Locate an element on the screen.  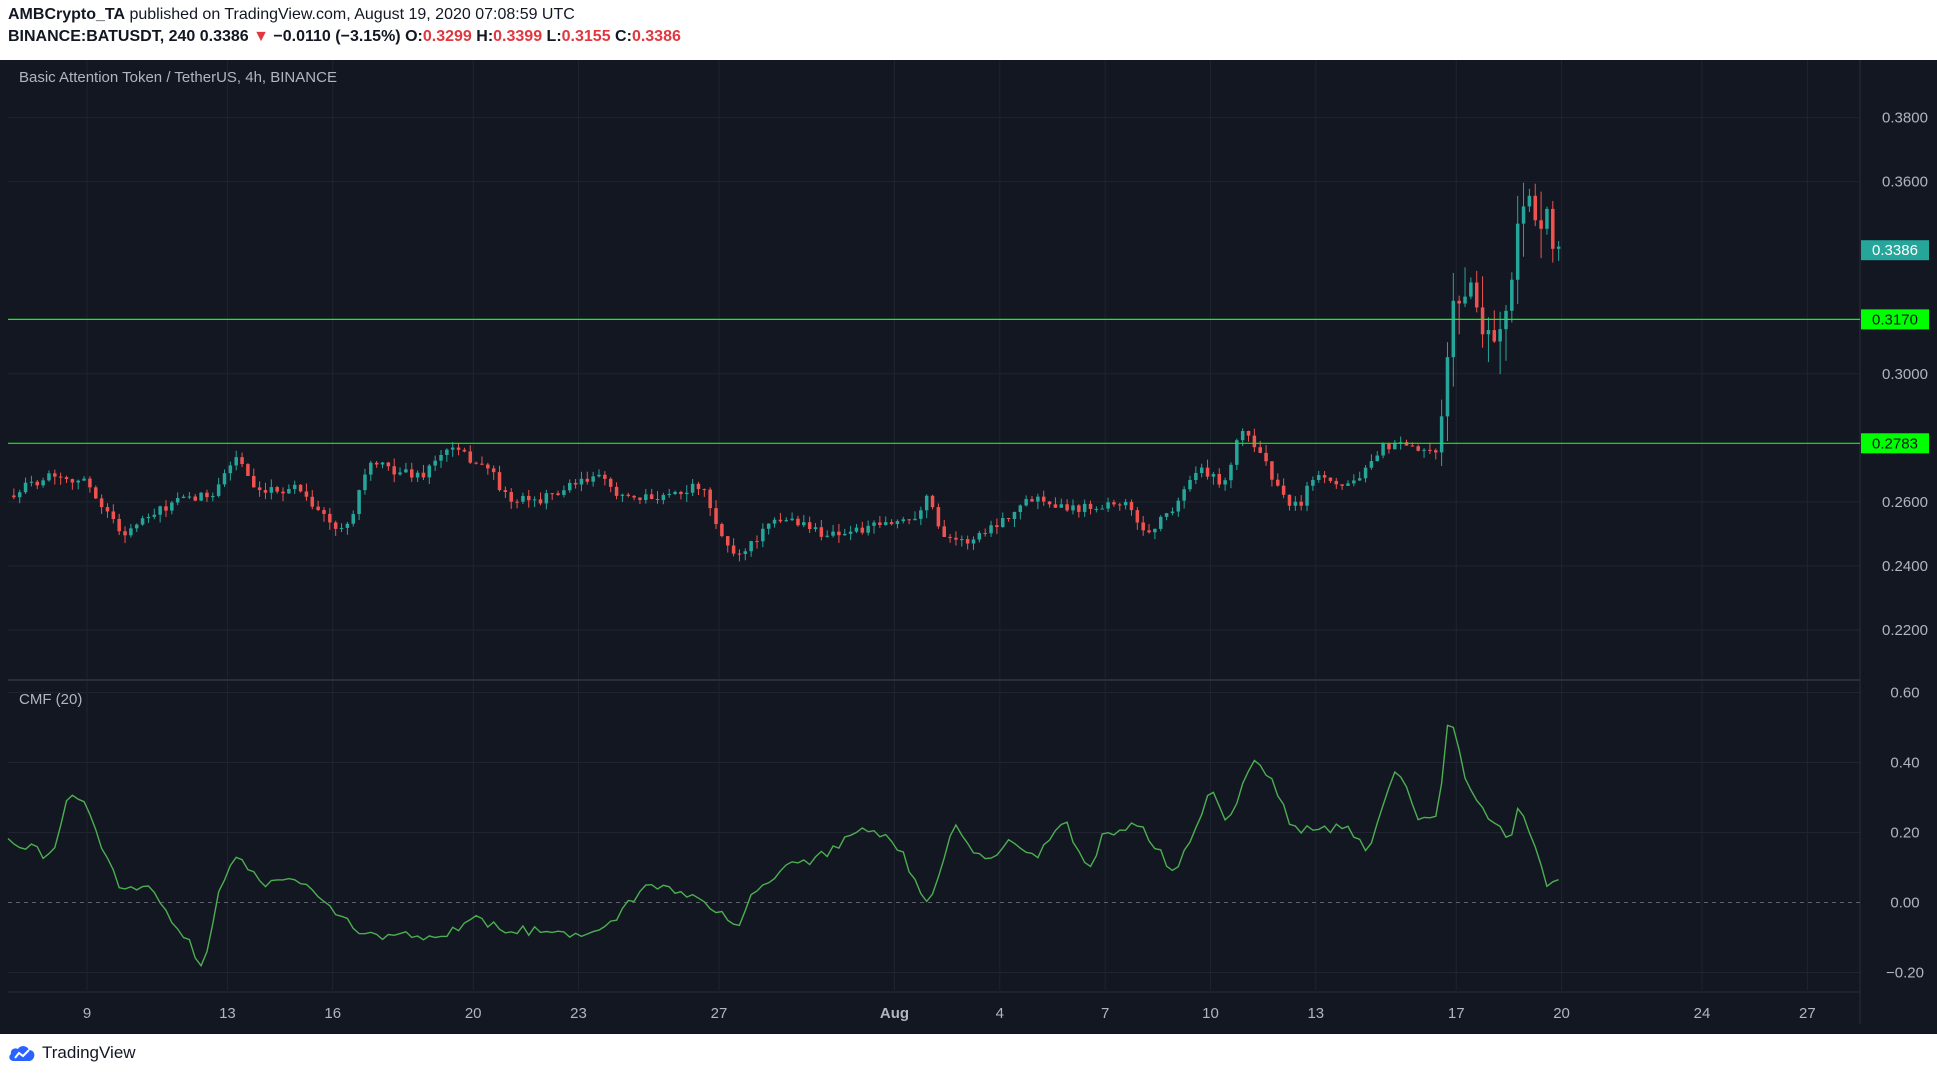
tradingview-logo: TradingView is located at coordinates (72, 1053).